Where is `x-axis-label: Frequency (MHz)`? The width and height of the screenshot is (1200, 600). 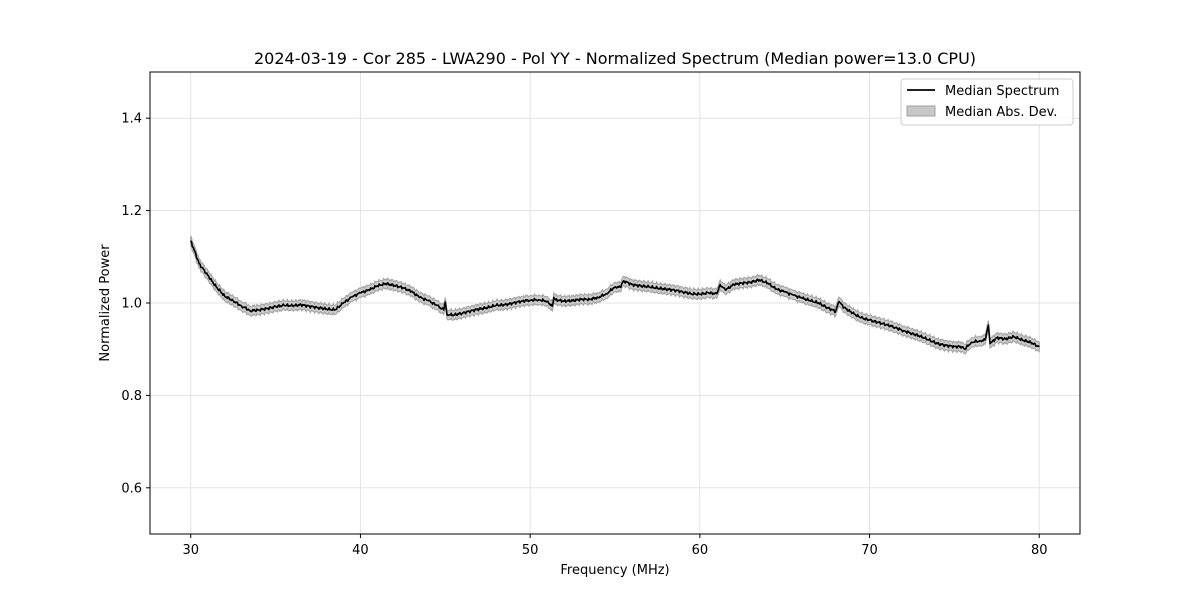 x-axis-label: Frequency (MHz) is located at coordinates (614, 570).